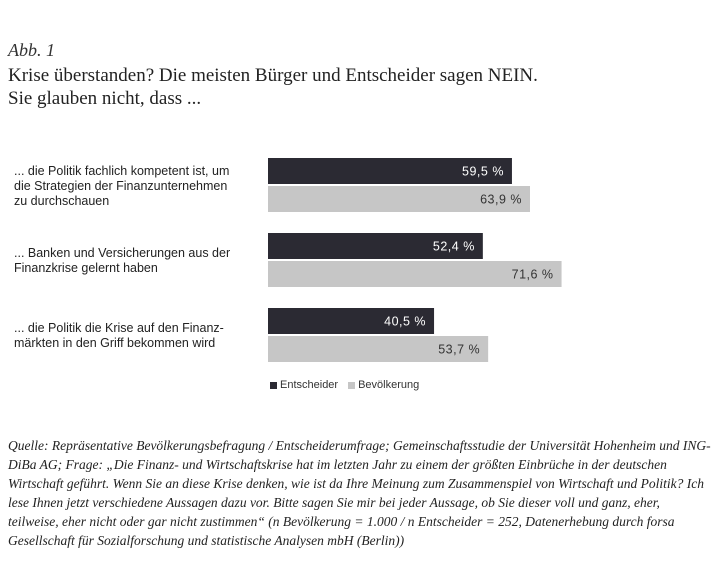 Image resolution: width=717 pixels, height=566 pixels. Describe the element at coordinates (122, 253) in the screenshot. I see `category-label-line: ... Banken und Versicherungen aus der` at that location.